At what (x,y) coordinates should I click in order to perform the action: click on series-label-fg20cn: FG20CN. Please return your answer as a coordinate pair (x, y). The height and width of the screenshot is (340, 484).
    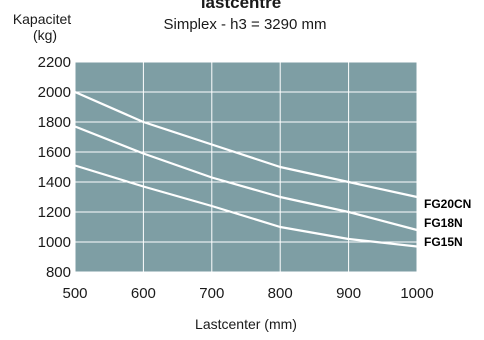
    Looking at the image, I should click on (447, 204).